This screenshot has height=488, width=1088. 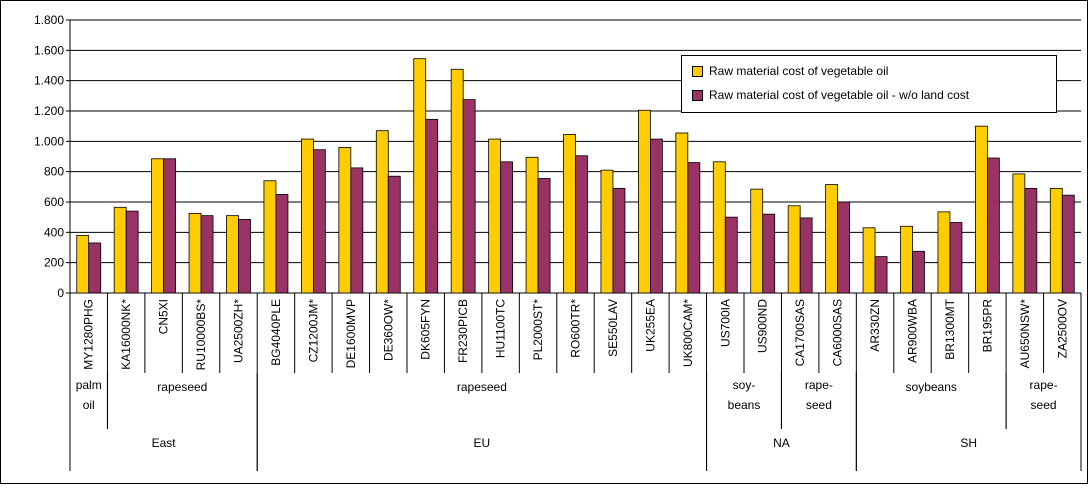 What do you see at coordinates (351, 333) in the screenshot?
I see `x-category-label: DE1600MVP` at bounding box center [351, 333].